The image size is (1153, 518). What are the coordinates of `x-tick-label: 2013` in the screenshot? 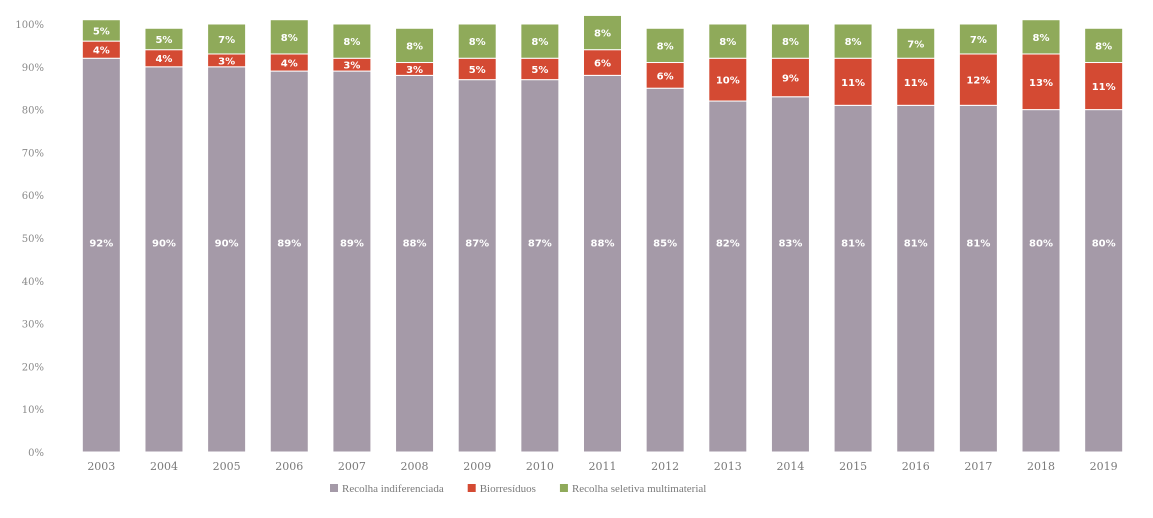 It's located at (728, 466).